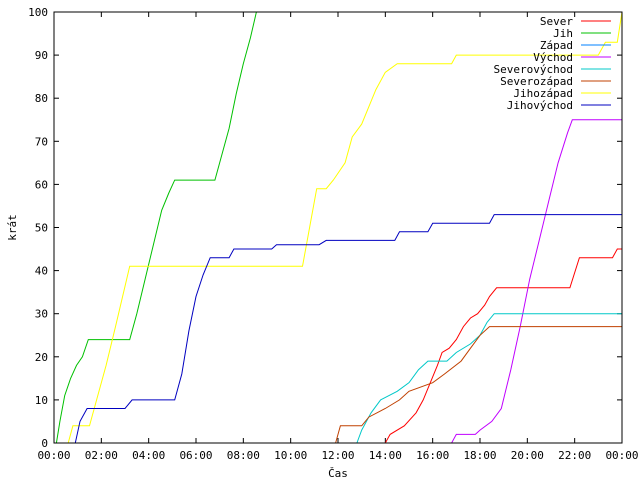  Describe the element at coordinates (41, 141) in the screenshot. I see `y-tick-label: 70` at that location.